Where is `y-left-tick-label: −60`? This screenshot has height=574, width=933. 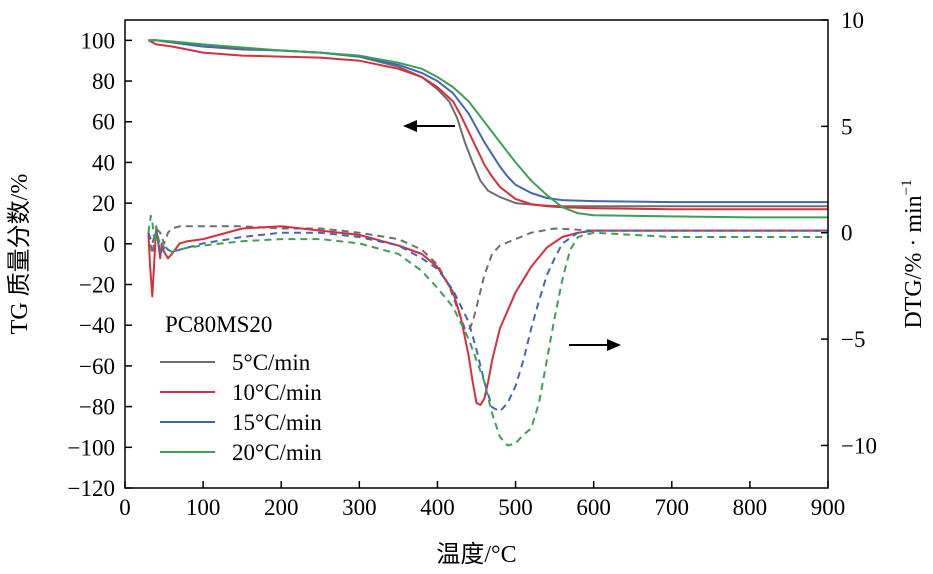 y-left-tick-label: −60 is located at coordinates (97, 366).